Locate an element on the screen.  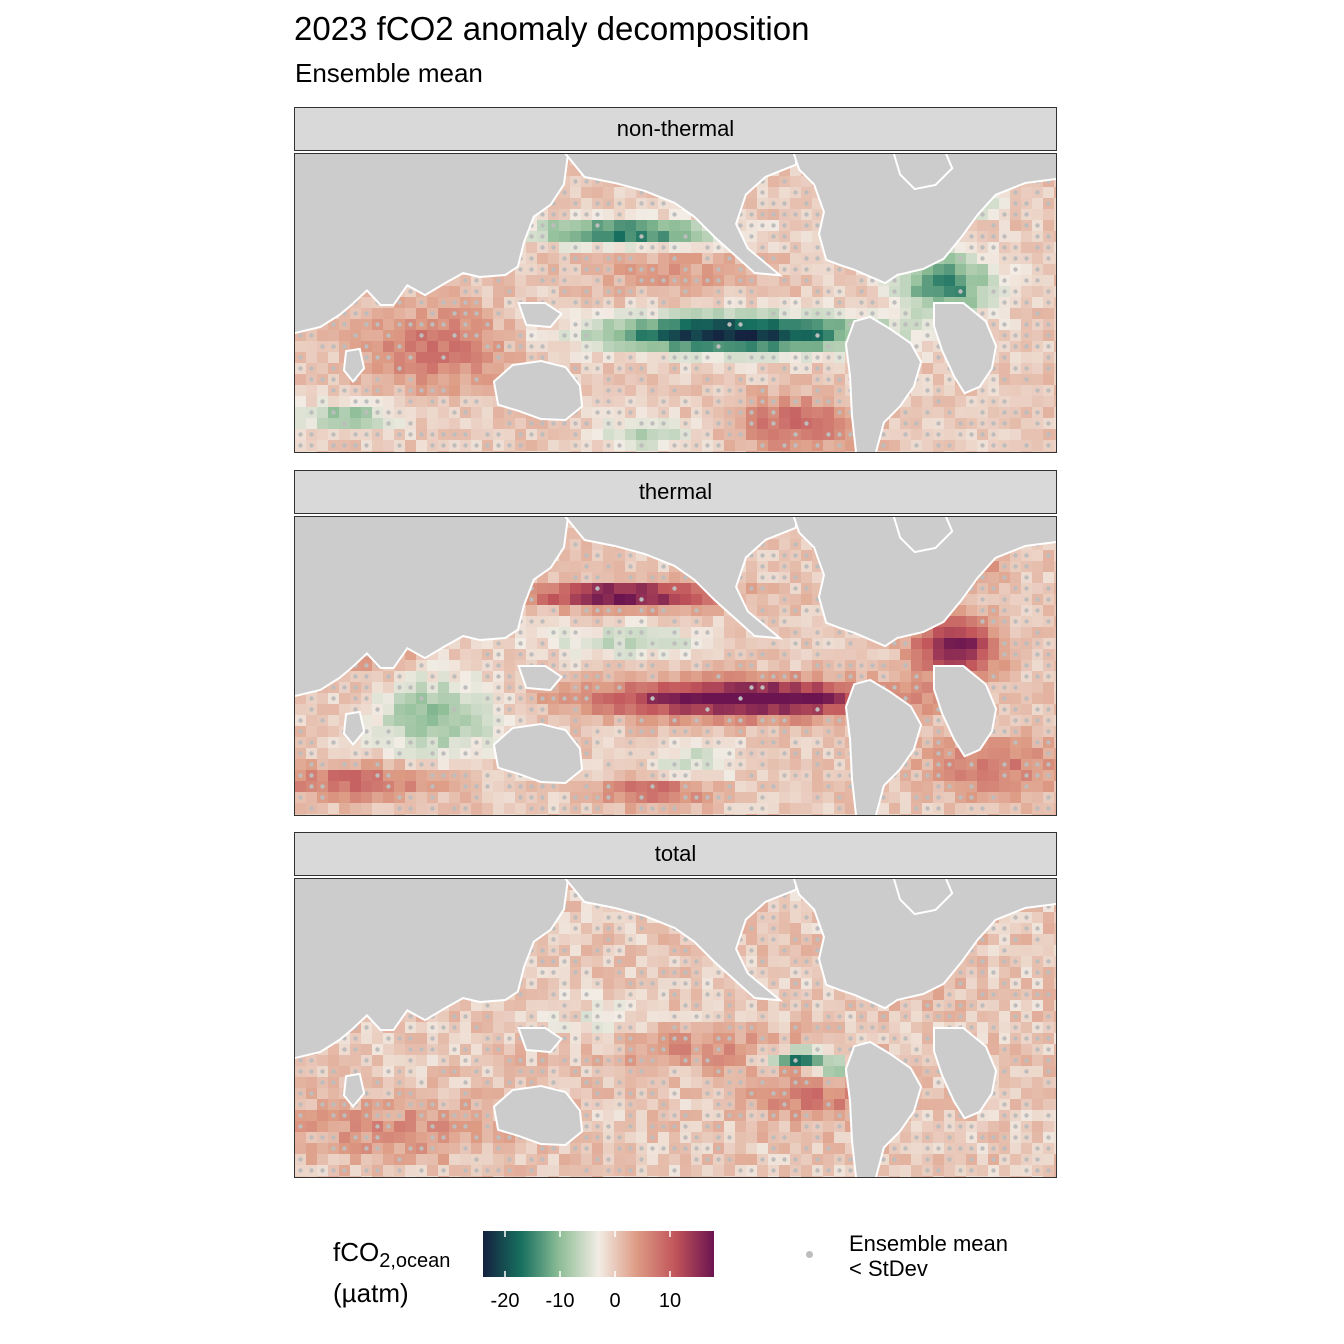
chart-title: 2023 fCO2 anomaly decomposition is located at coordinates (552, 28).